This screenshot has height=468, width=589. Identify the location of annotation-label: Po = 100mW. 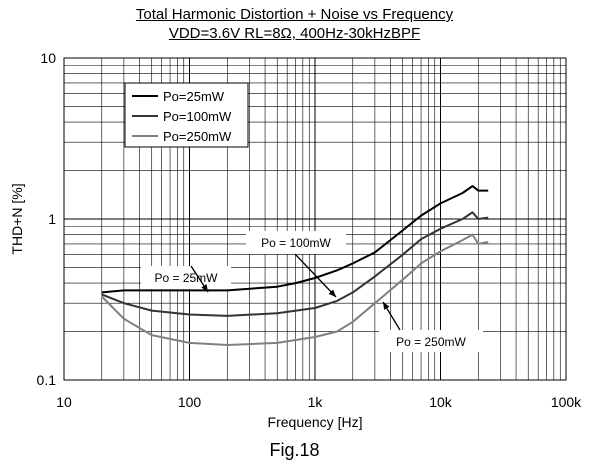
(296, 243).